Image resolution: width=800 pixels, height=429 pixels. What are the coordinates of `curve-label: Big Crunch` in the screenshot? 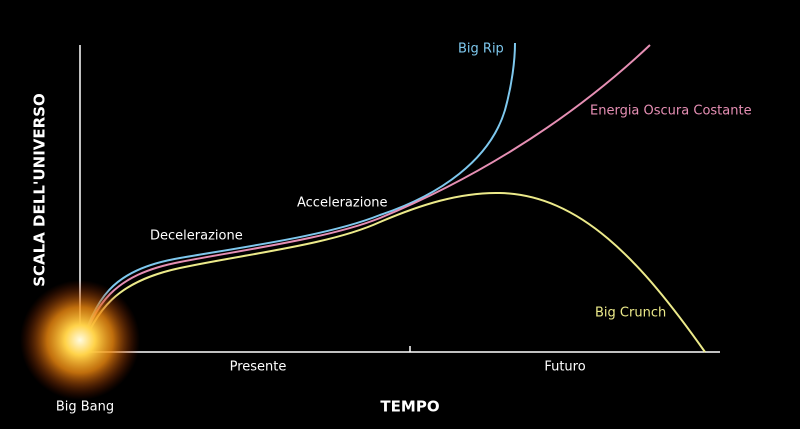 It's located at (630, 313).